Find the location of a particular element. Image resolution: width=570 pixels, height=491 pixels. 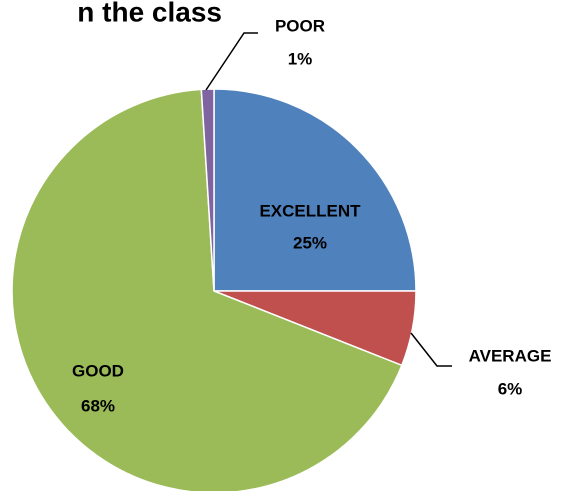

slice-label: POOR is located at coordinates (300, 25).